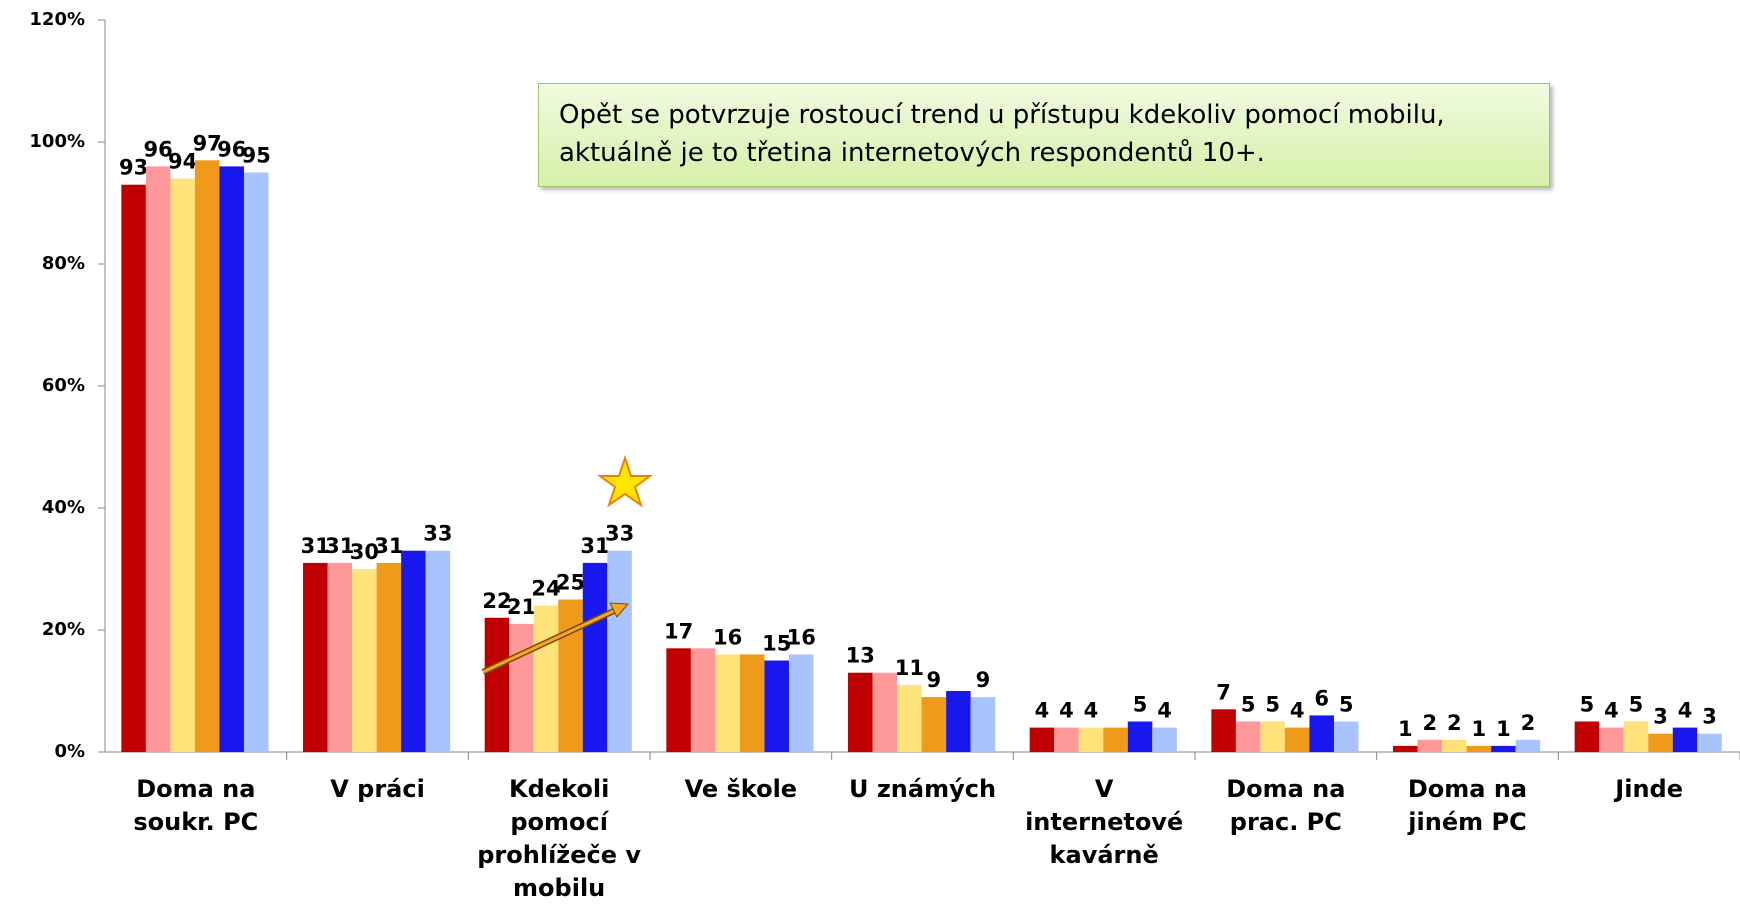 The width and height of the screenshot is (1740, 909). Describe the element at coordinates (1223, 692) in the screenshot. I see `value-label: 7` at that location.